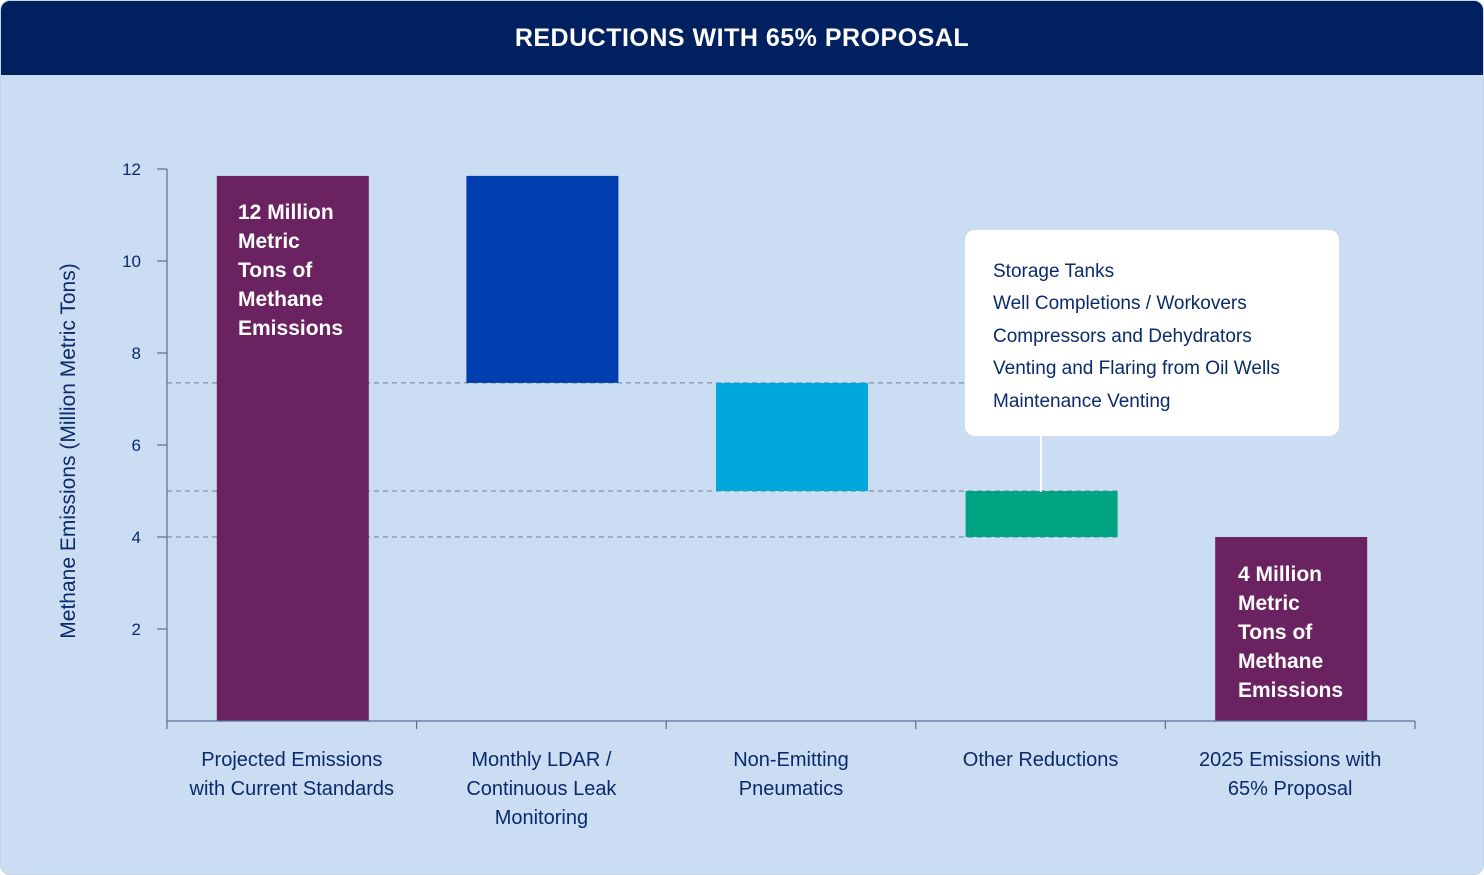  What do you see at coordinates (136, 537) in the screenshot?
I see `y-tick-label: 4` at bounding box center [136, 537].